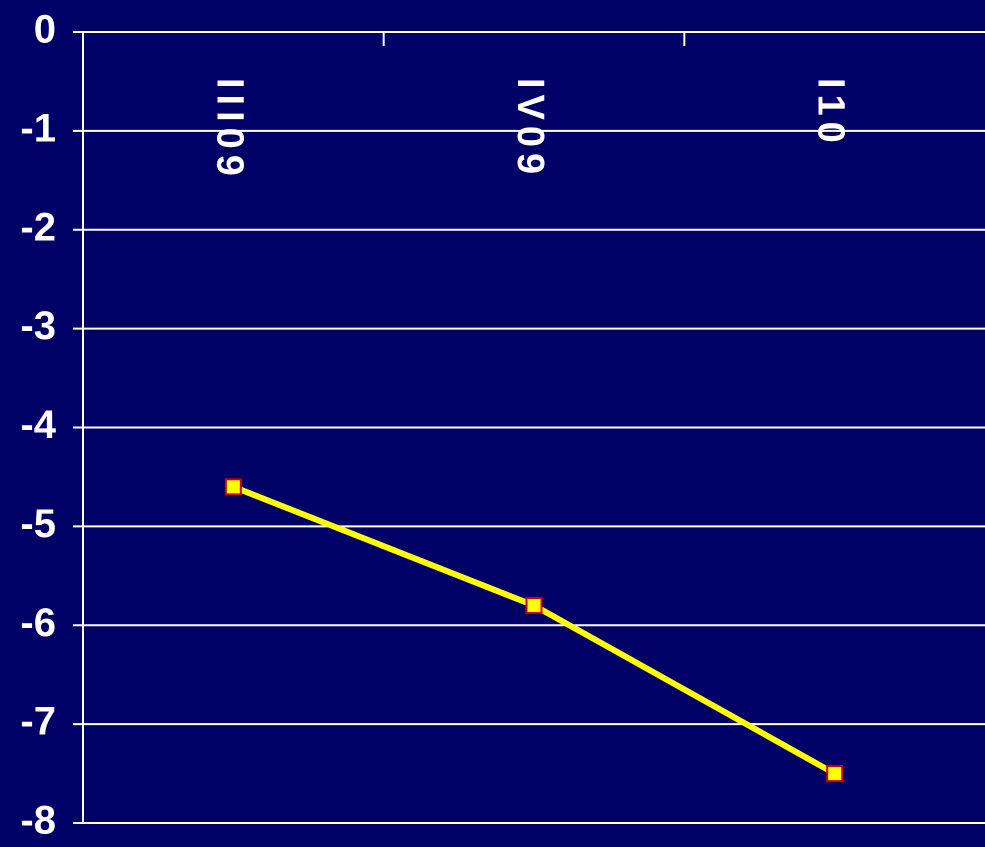 The width and height of the screenshot is (985, 847). Describe the element at coordinates (45, 30) in the screenshot. I see `y-tick-label: 0` at that location.